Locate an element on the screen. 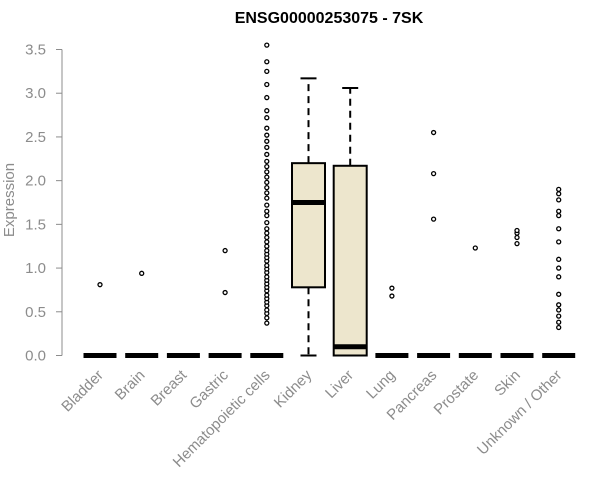 This screenshot has width=600, height=500. y-tick-label: 3.0 is located at coordinates (35, 93).